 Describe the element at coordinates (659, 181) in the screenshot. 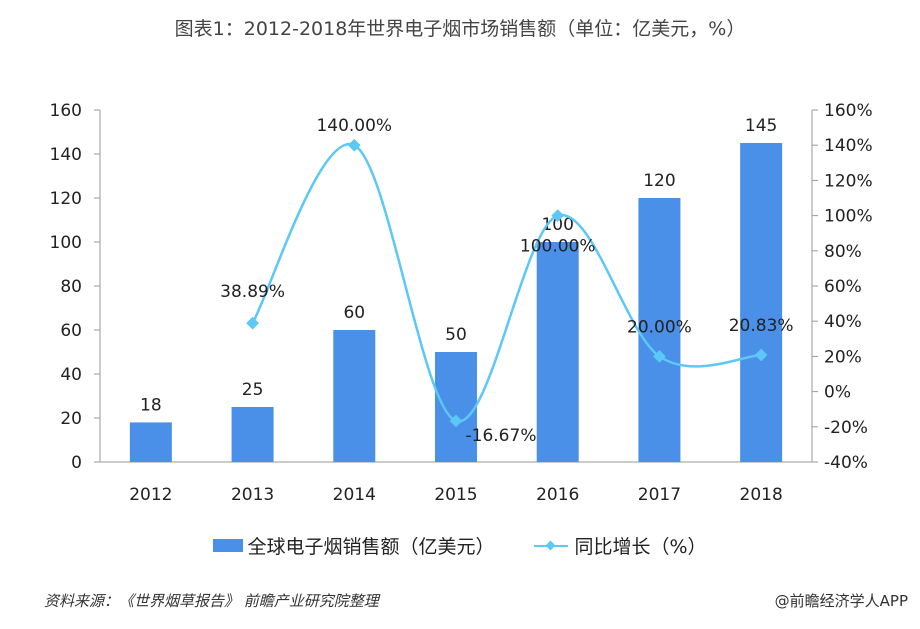

I see `bar-label: 120` at that location.